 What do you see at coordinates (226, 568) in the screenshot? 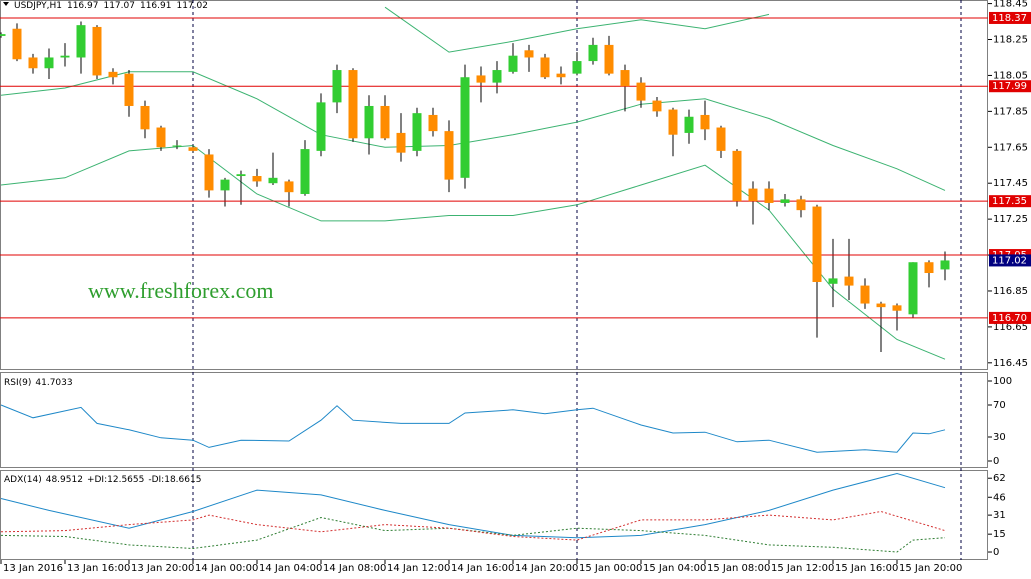
I see `x-tick-label: 14 Jan 00:00` at bounding box center [226, 568].